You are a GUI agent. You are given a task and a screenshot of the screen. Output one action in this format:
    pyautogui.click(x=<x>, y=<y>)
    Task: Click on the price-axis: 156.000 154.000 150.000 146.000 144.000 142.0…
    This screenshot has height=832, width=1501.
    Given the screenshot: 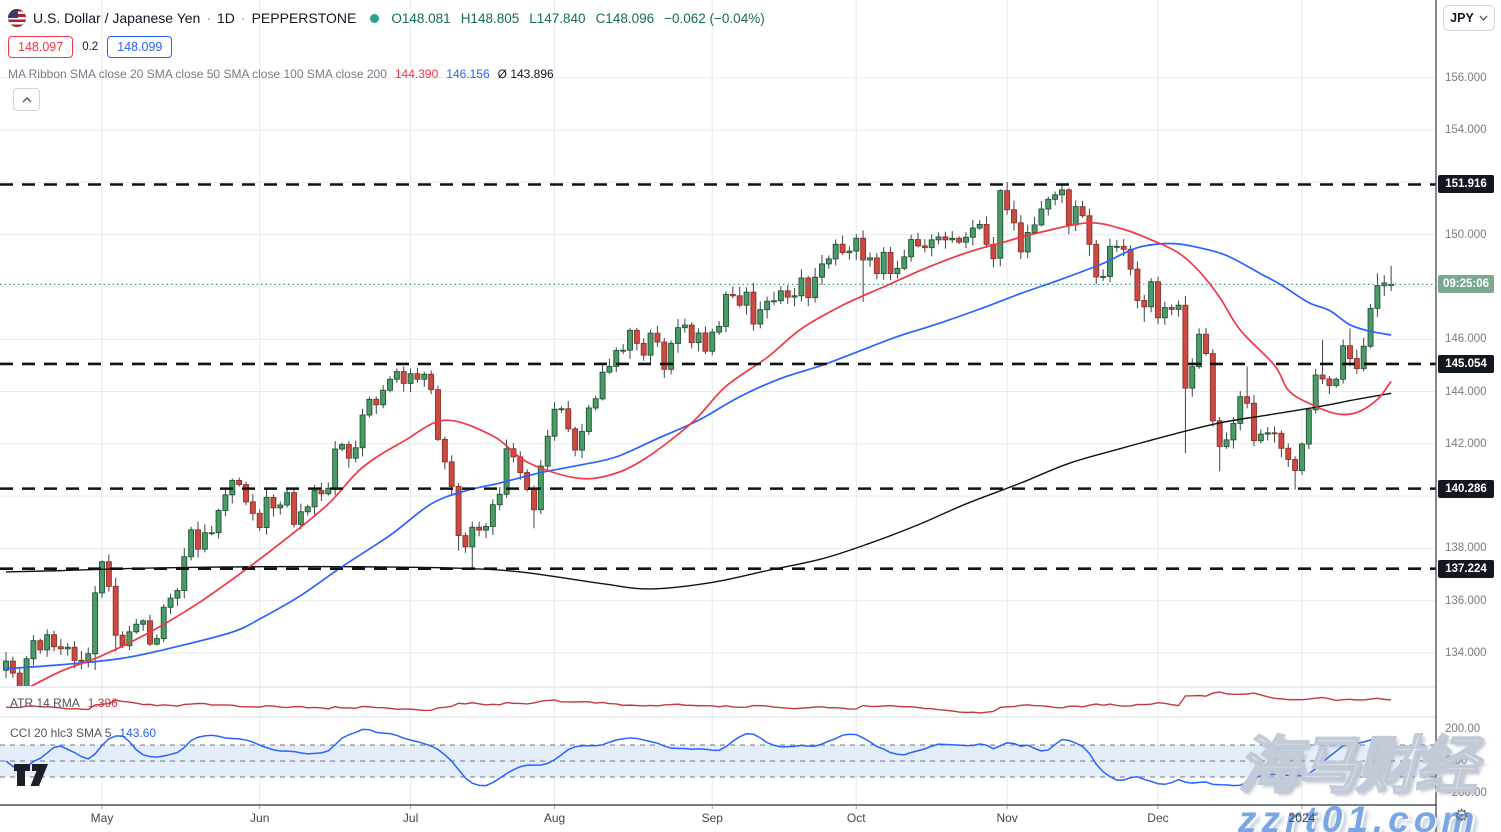 What is the action you would take?
    pyautogui.click(x=1469, y=416)
    